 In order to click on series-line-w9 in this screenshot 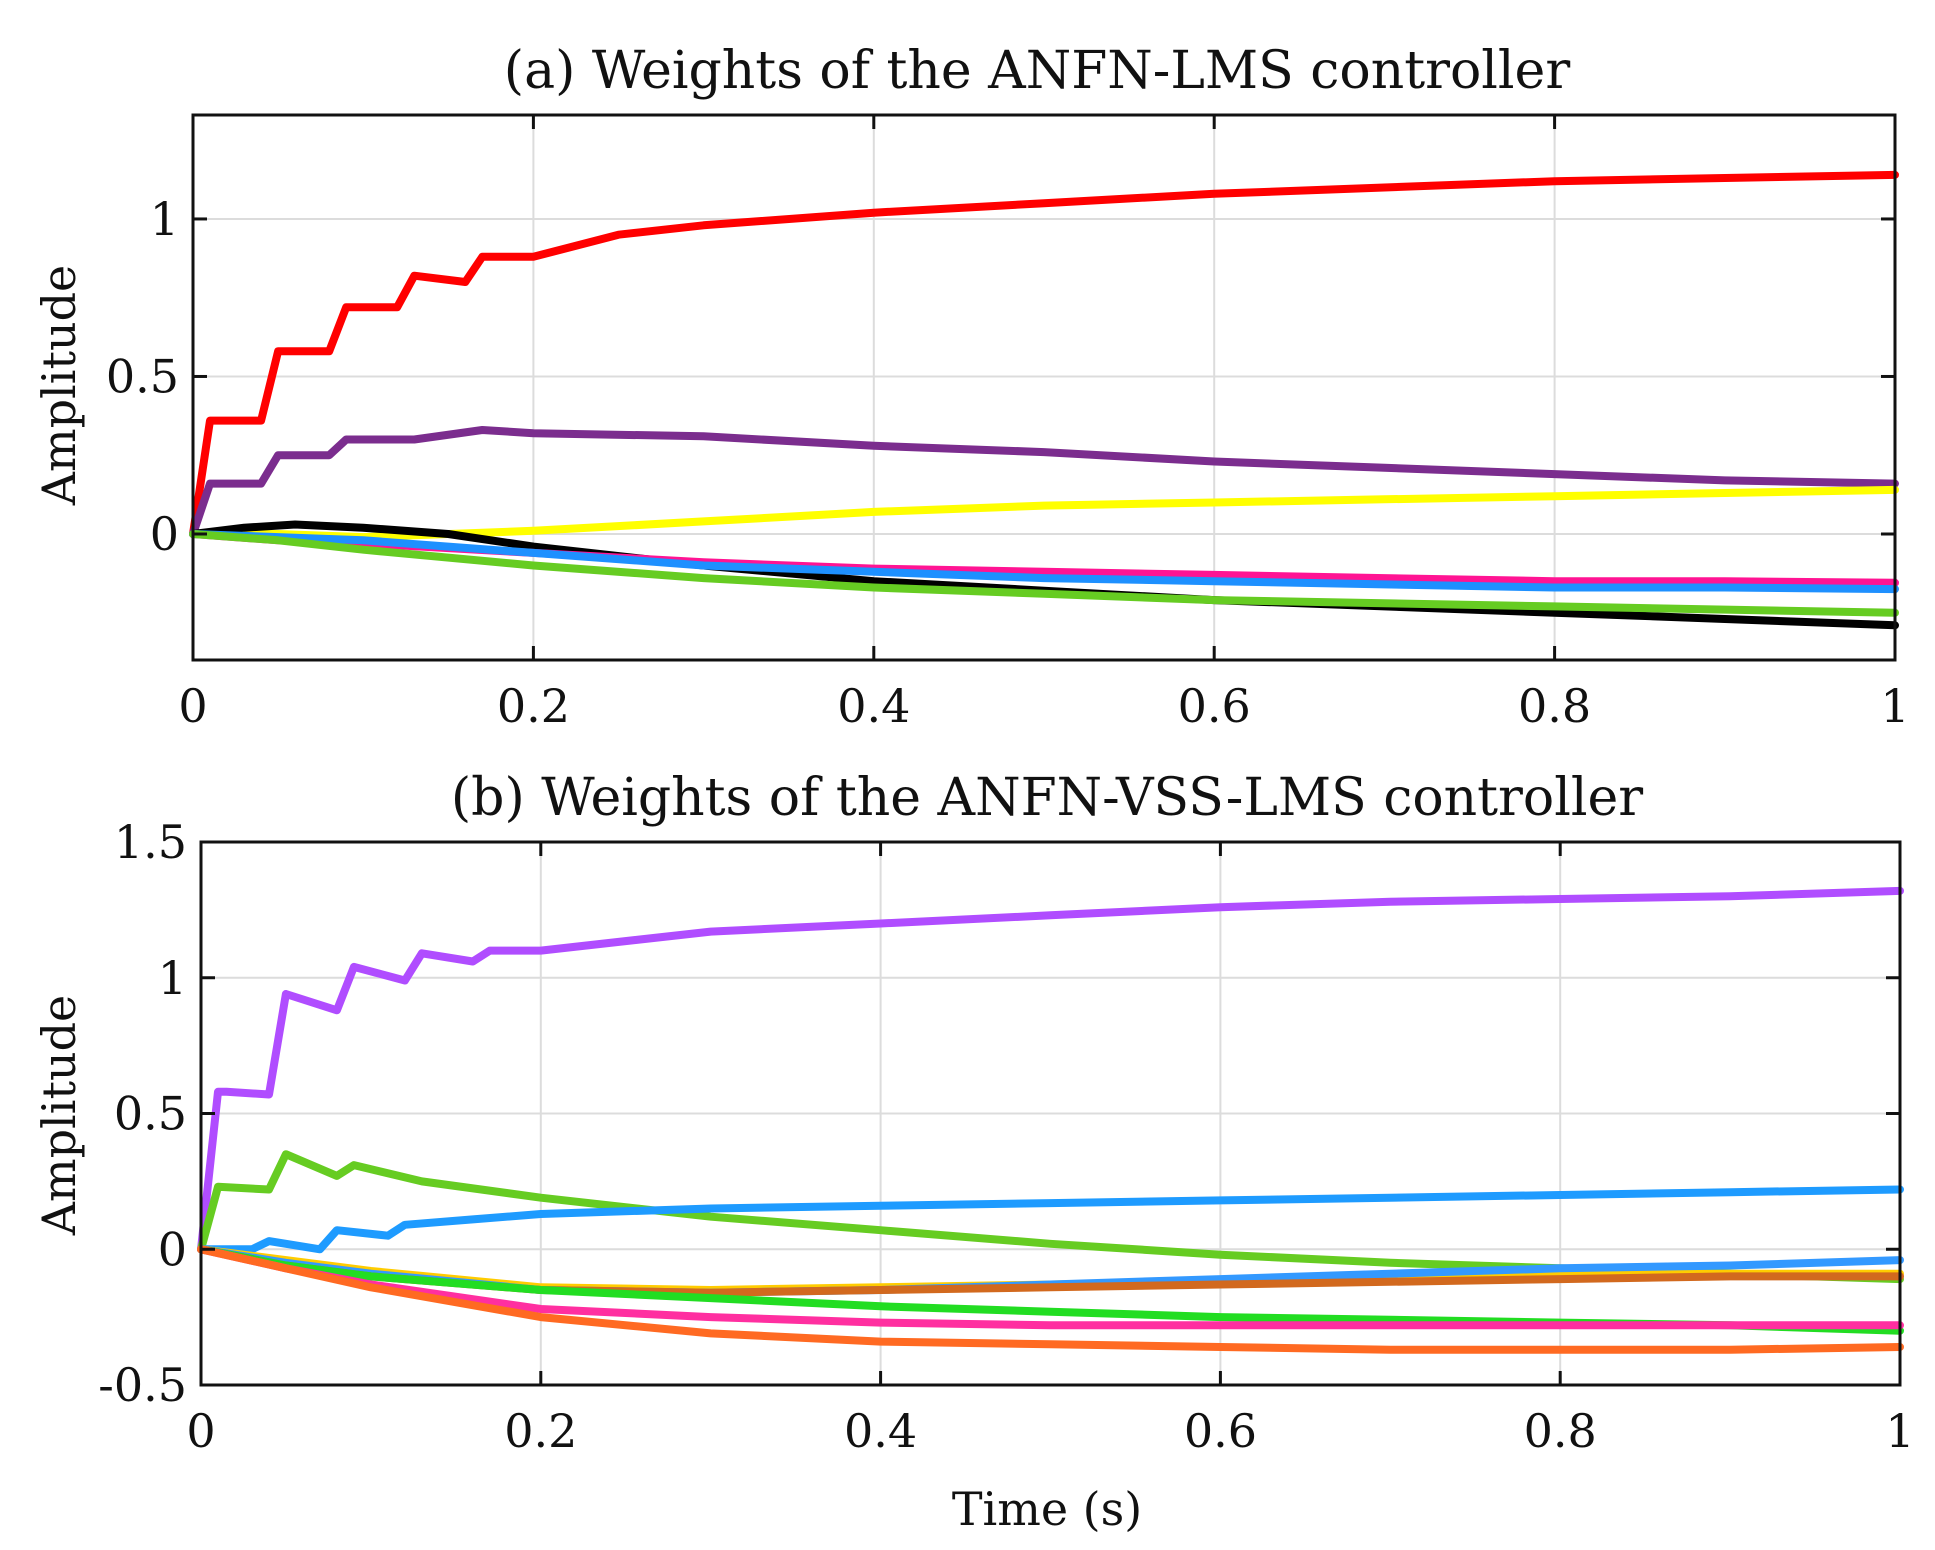, I will do `click(1050, 1299)`.